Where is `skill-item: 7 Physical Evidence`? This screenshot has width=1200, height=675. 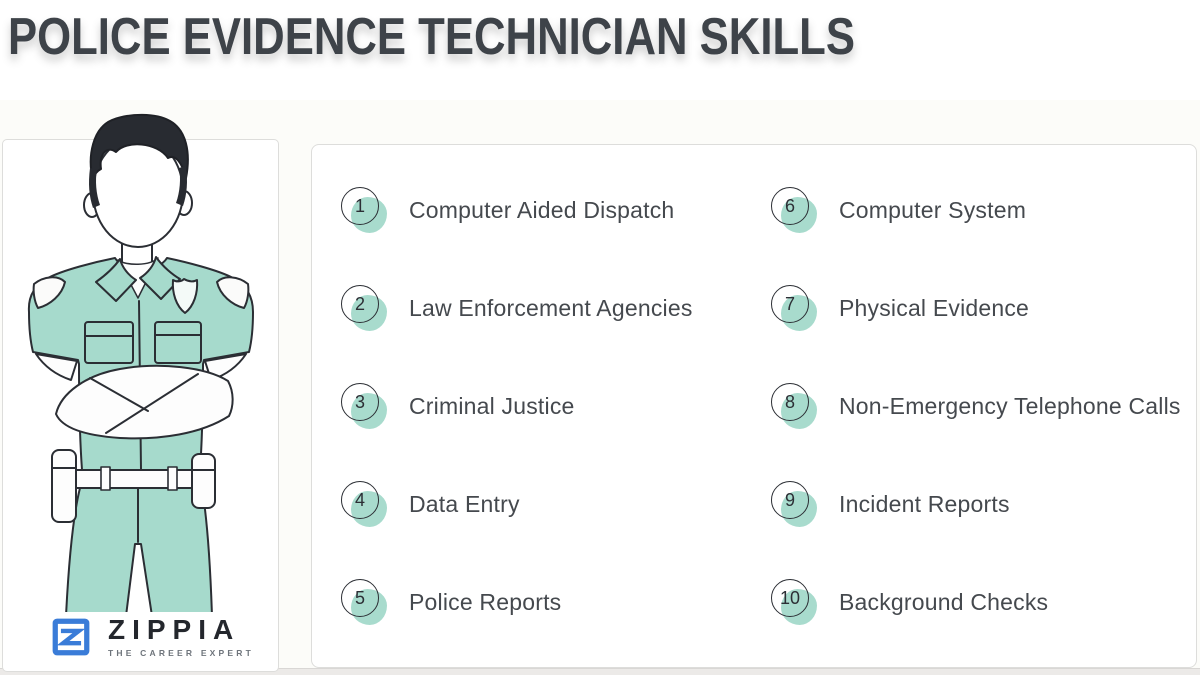
skill-item: 7 Physical Evidence is located at coordinates (983, 308).